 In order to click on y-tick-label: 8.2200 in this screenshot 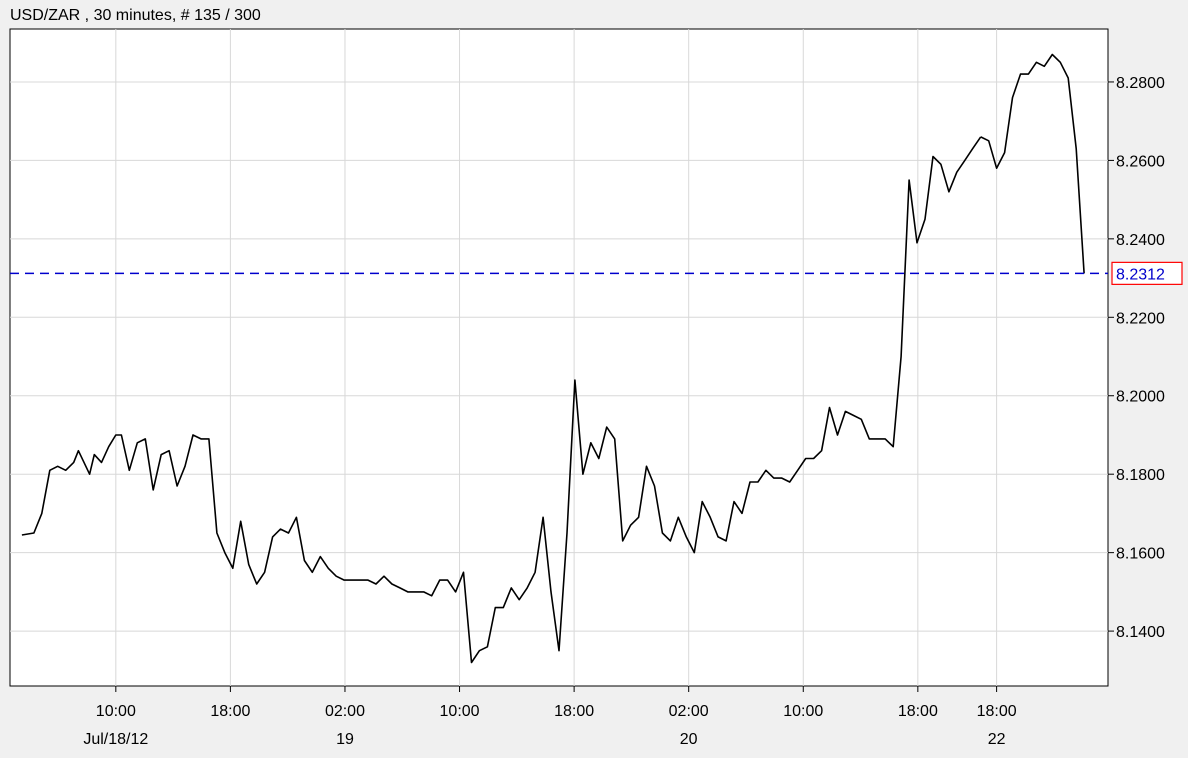, I will do `click(1140, 318)`.